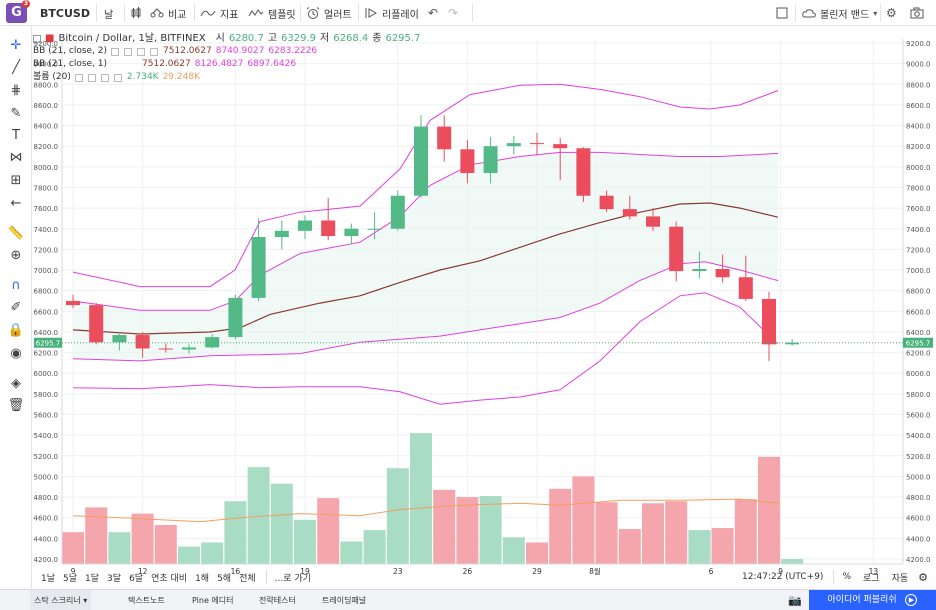  I want to click on magnet-icon: ∩, so click(16, 285).